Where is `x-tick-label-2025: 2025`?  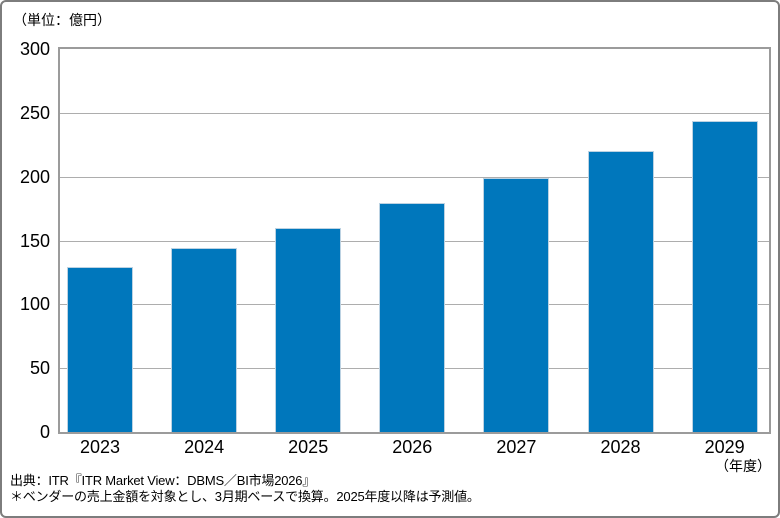 x-tick-label-2025: 2025 is located at coordinates (308, 447).